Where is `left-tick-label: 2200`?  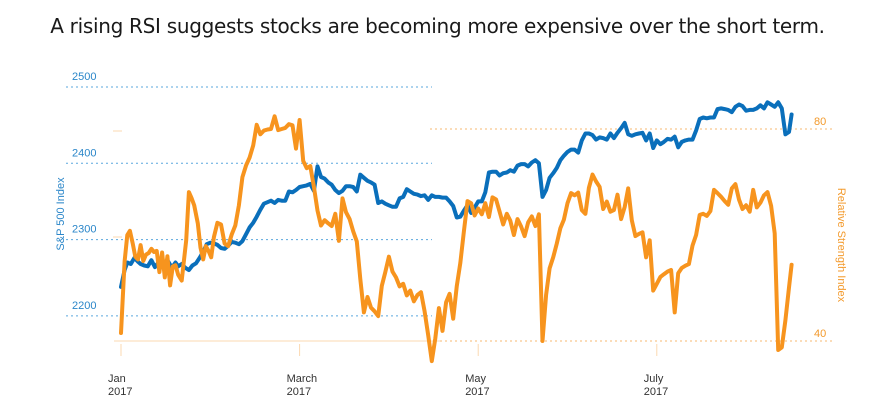
left-tick-label: 2200 is located at coordinates (84, 306).